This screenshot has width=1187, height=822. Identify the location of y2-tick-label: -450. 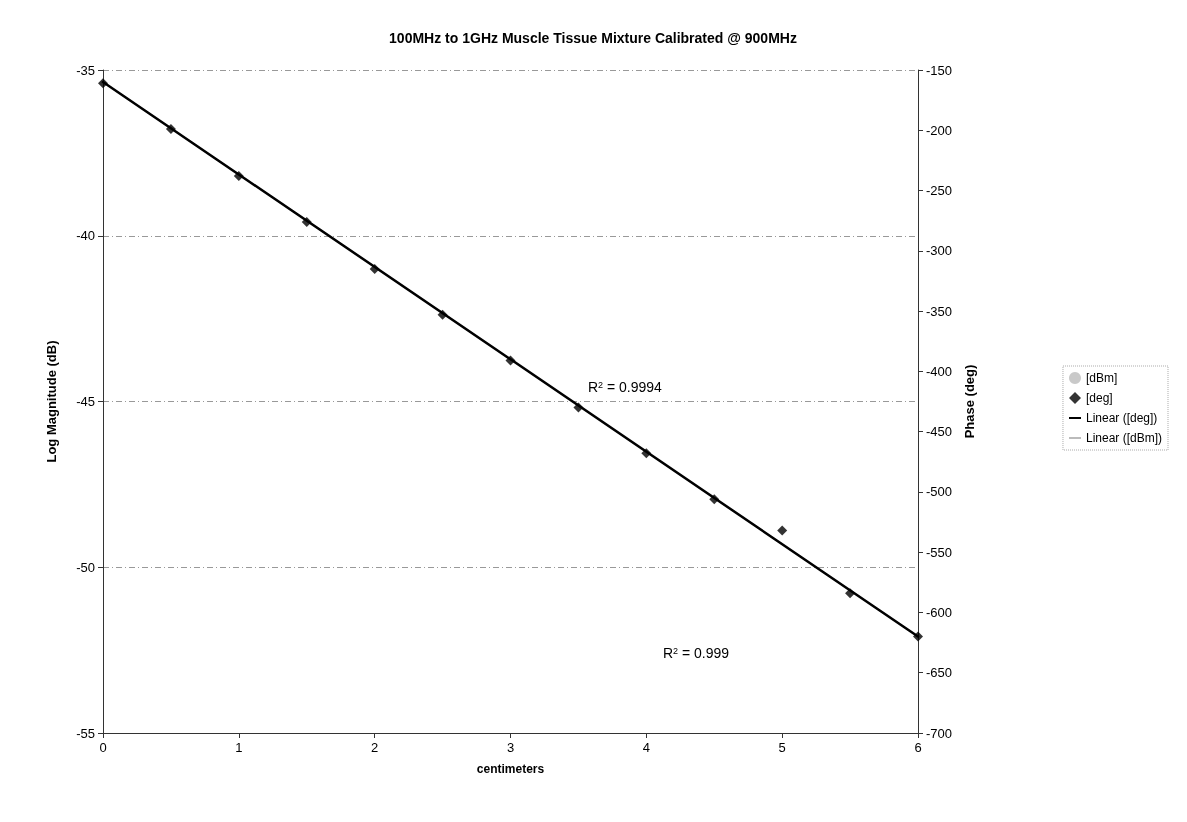
(939, 432).